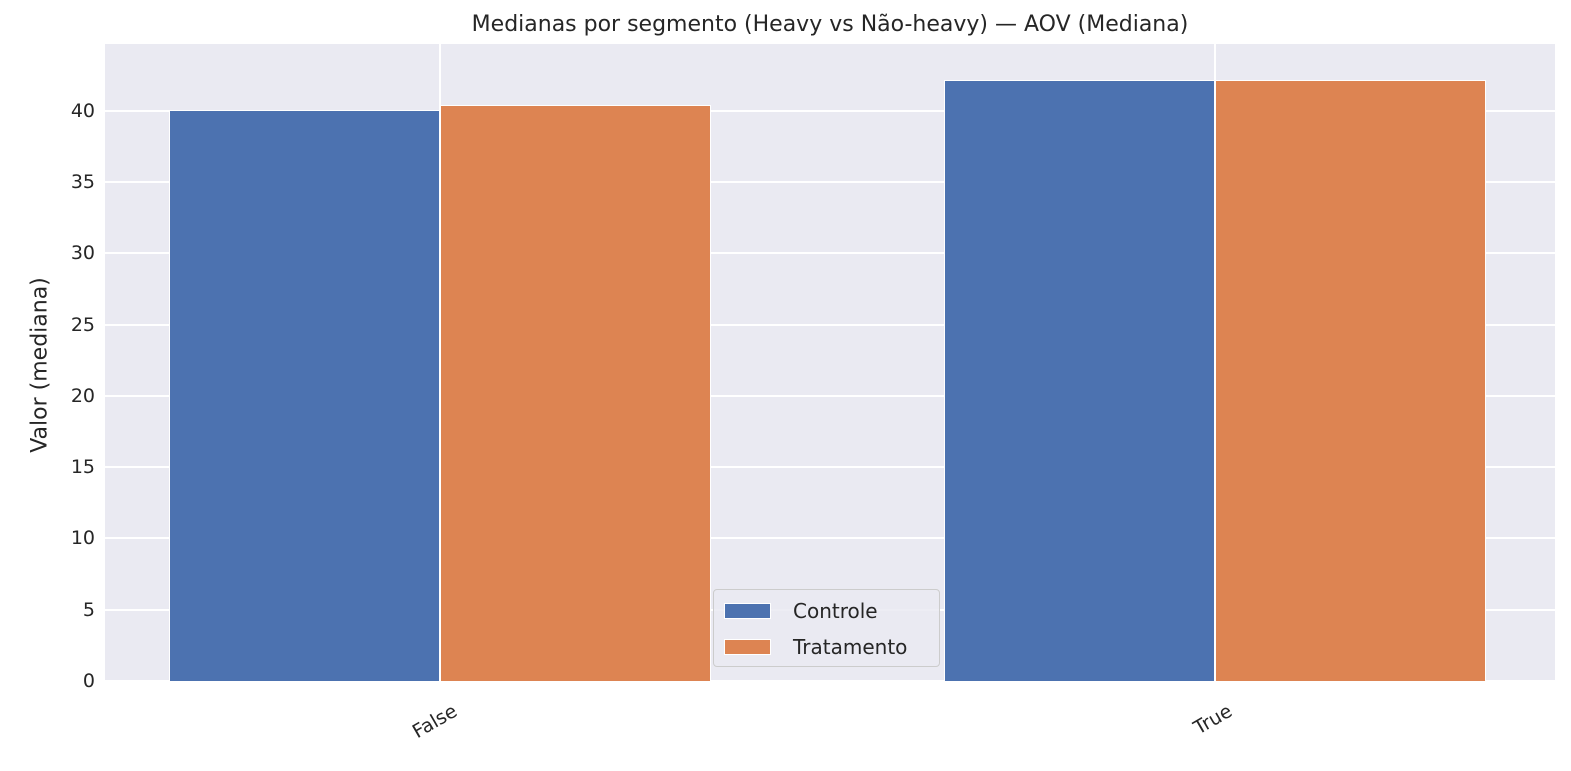  I want to click on x-tick-label: True, so click(1213, 720).